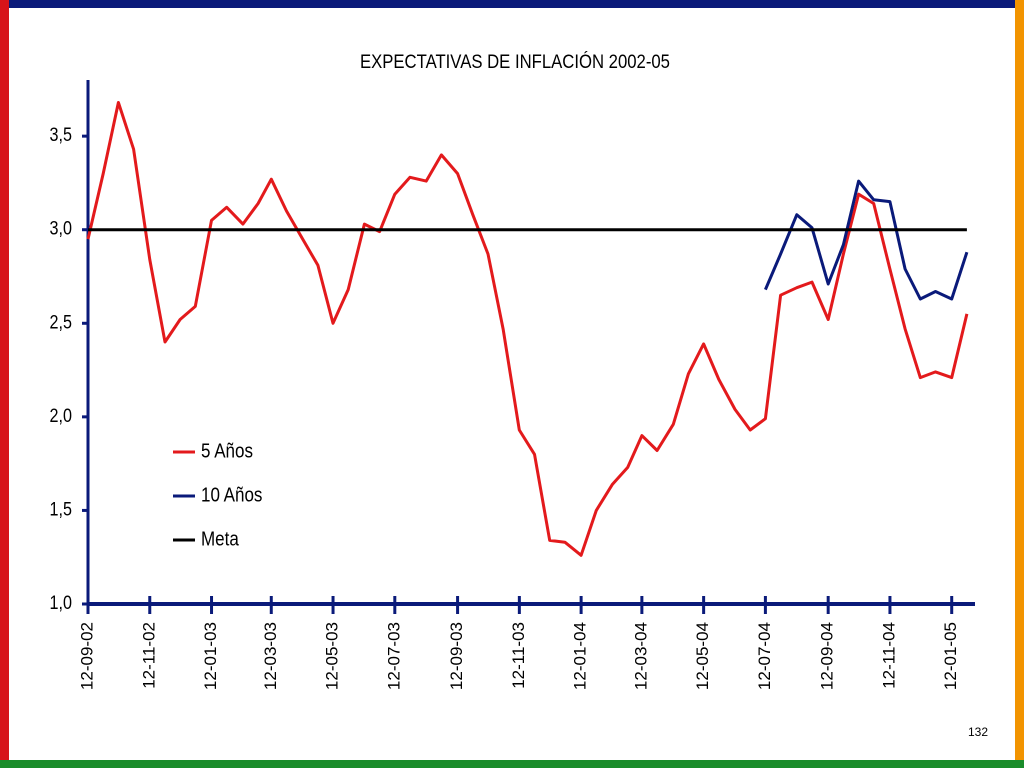 The height and width of the screenshot is (773, 1024). I want to click on x-tick-label: 12-05-03, so click(332, 656).